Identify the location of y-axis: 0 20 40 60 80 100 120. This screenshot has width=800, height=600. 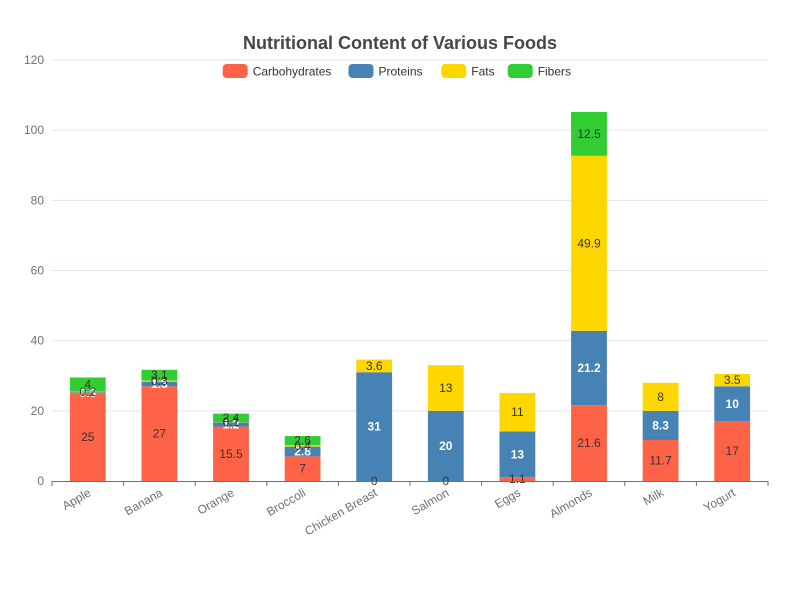
(34, 270).